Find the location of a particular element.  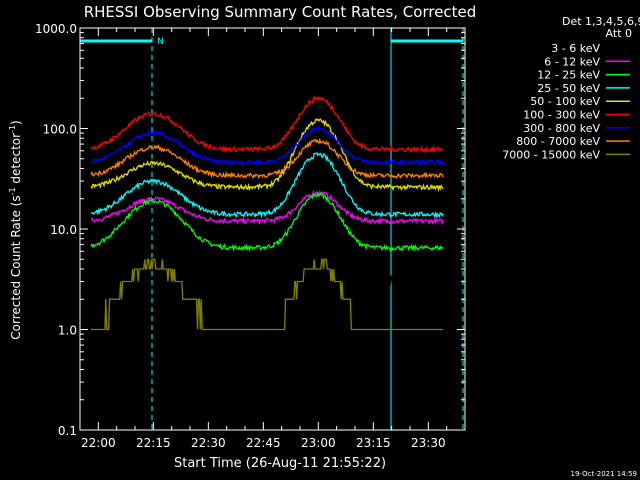

x-tick-label: 23:15 is located at coordinates (373, 443).